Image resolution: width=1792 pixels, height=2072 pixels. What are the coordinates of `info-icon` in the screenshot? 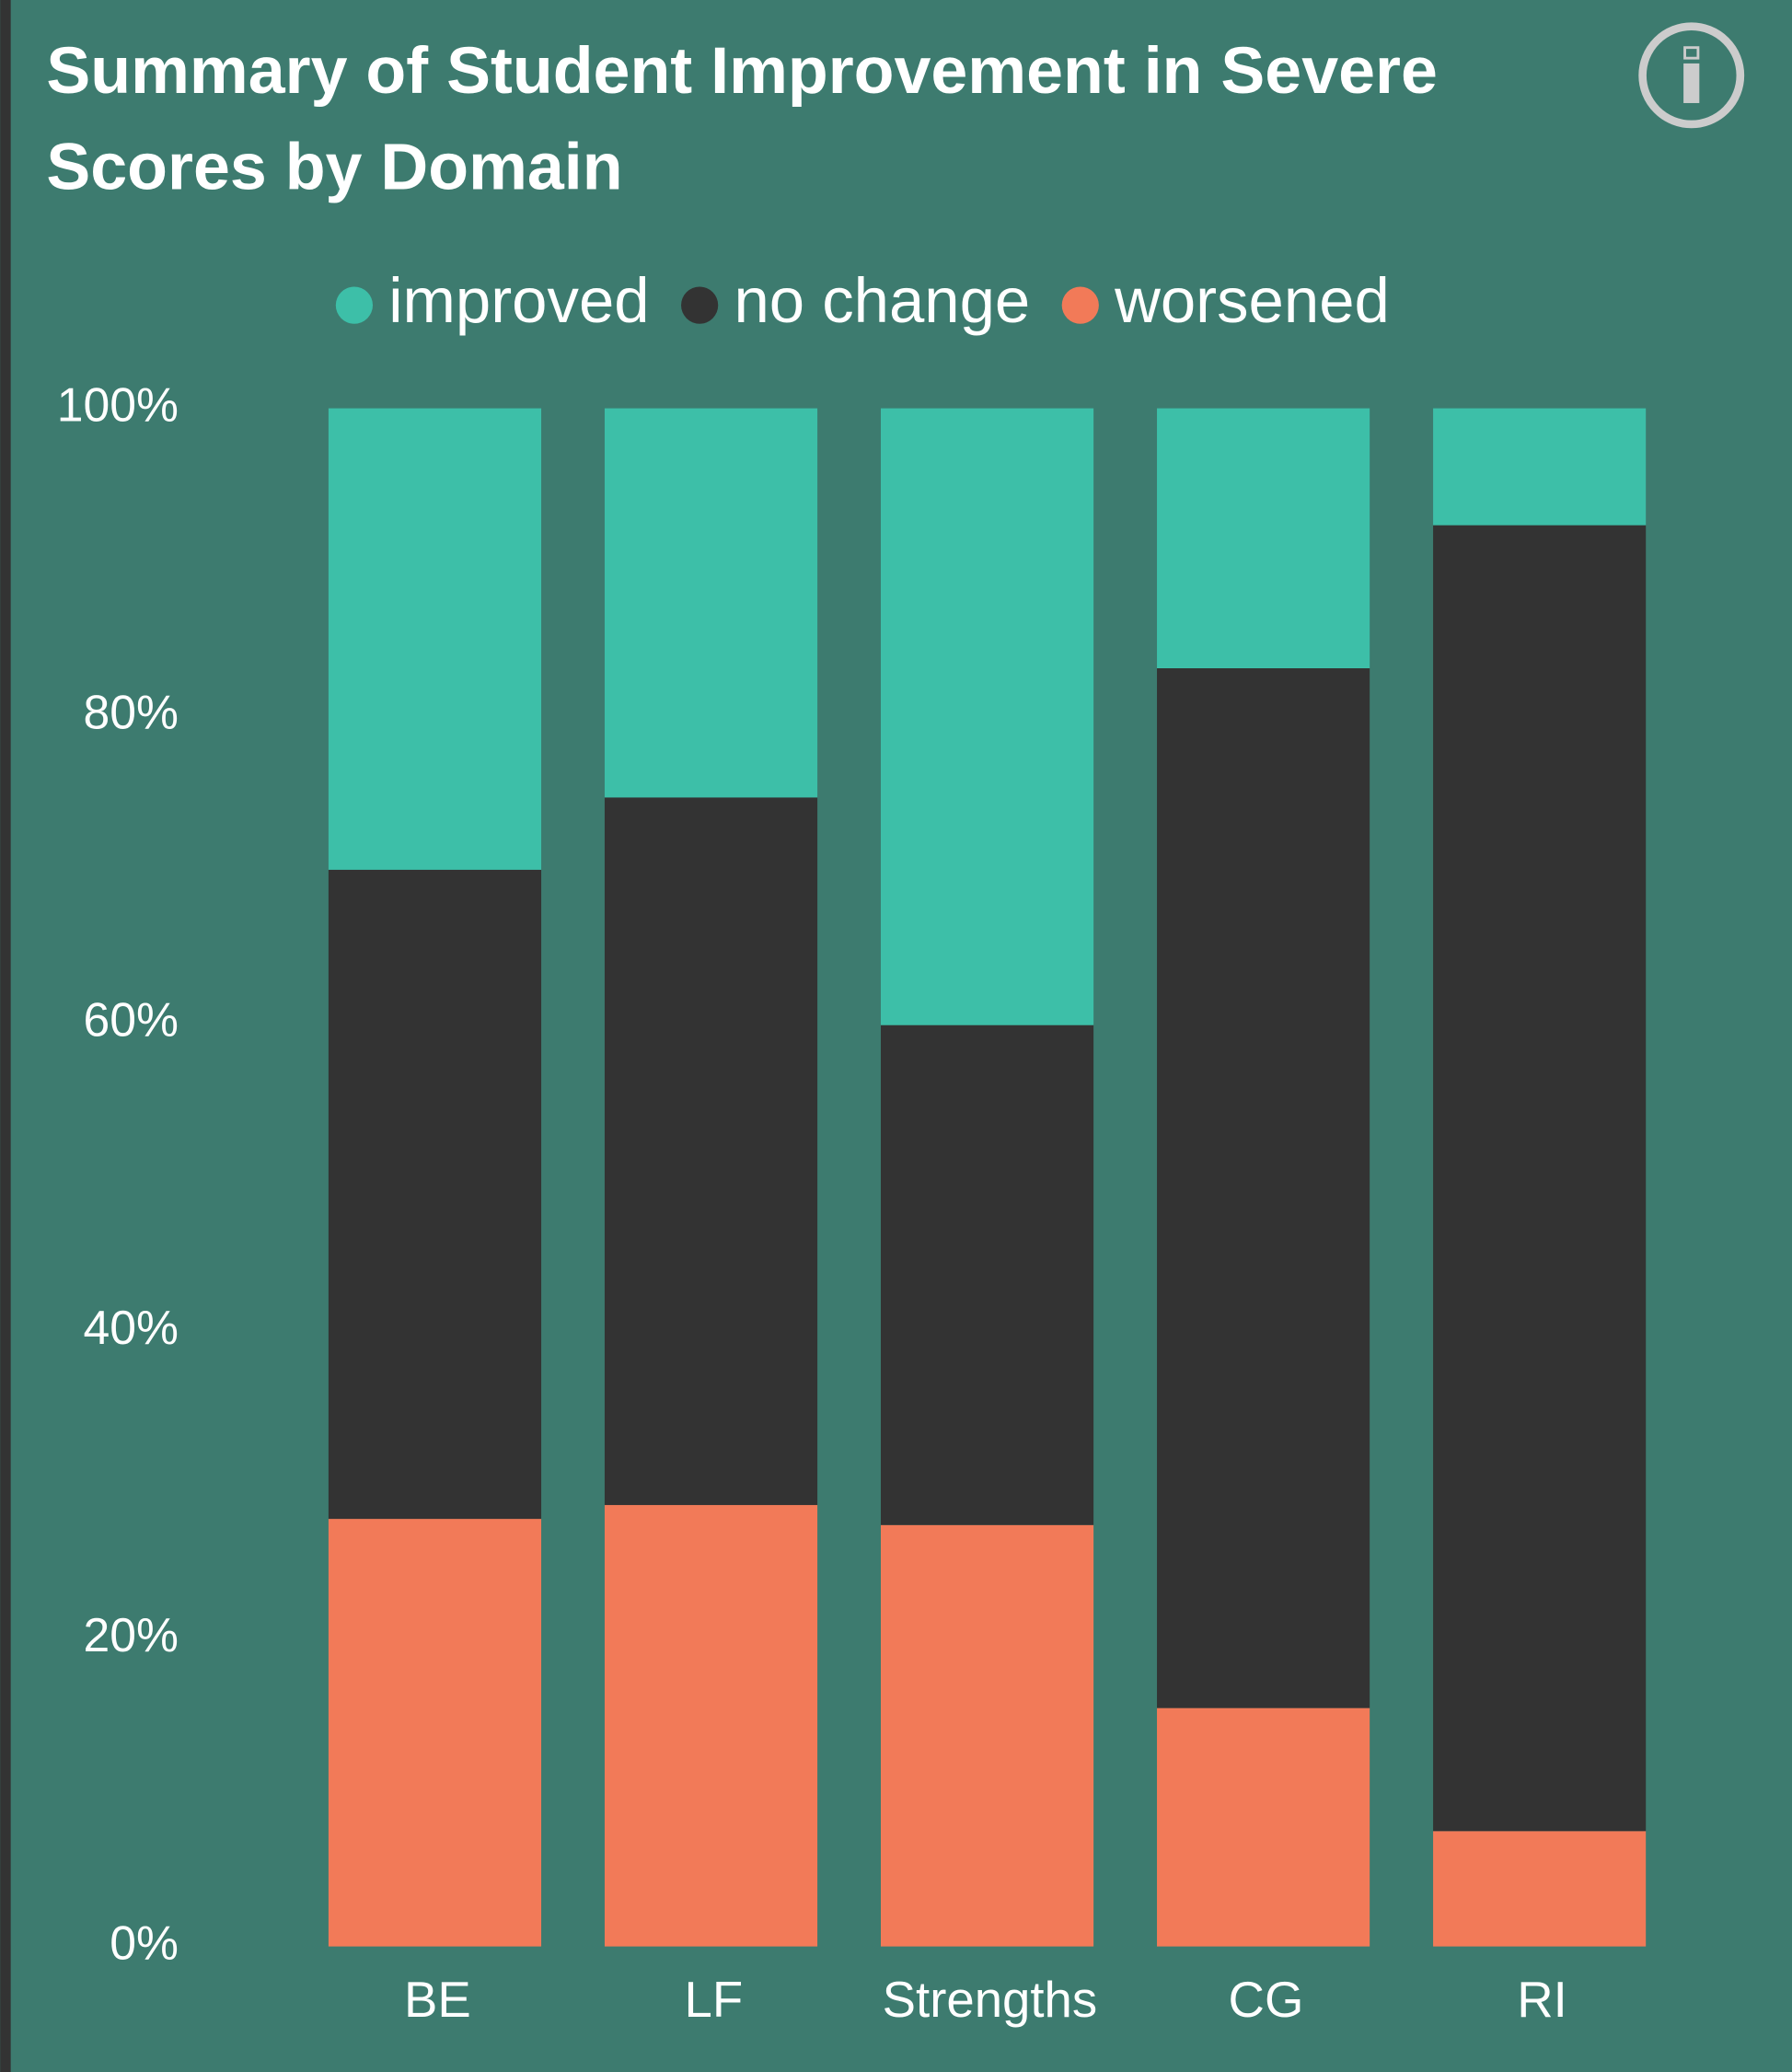 It's located at (1691, 75).